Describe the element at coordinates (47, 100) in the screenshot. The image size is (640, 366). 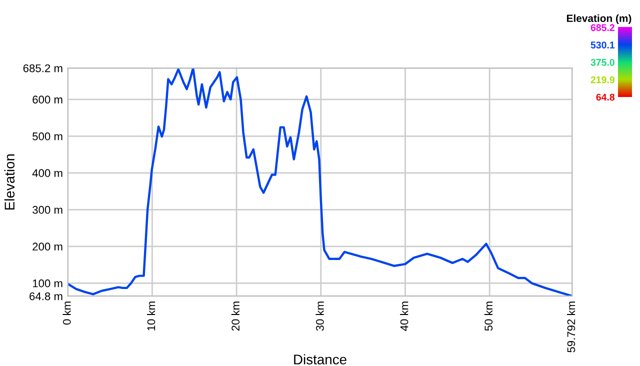
I see `y-tick-label: 600 m` at that location.